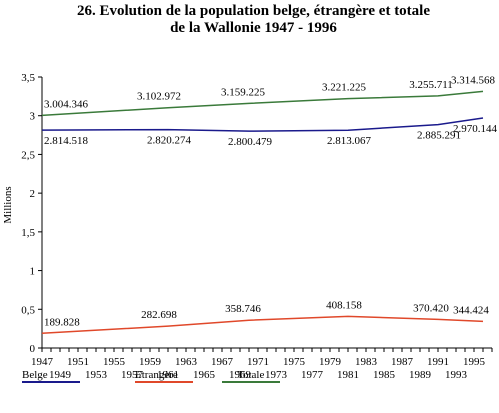 This screenshot has width=499, height=413. What do you see at coordinates (159, 315) in the screenshot?
I see `data-label: 282.698` at bounding box center [159, 315].